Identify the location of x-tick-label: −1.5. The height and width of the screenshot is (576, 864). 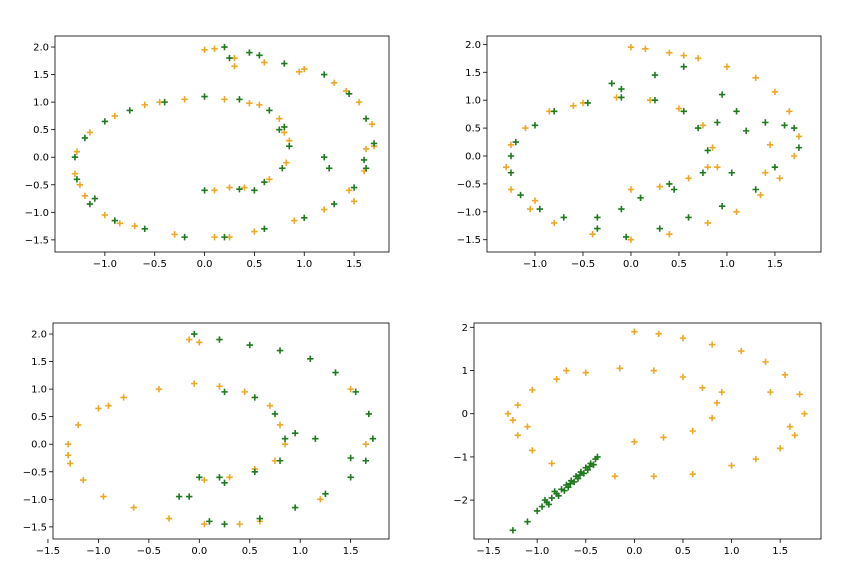
(488, 551).